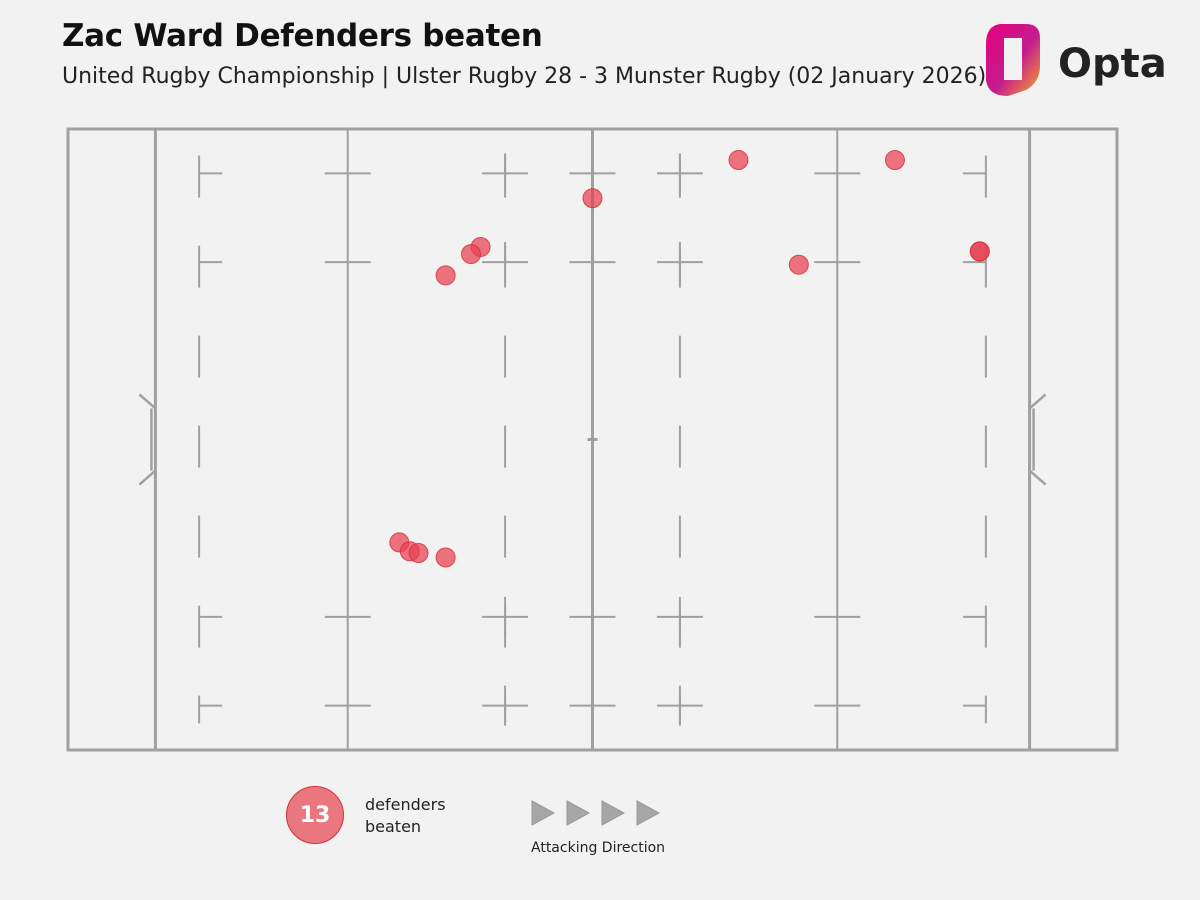  What do you see at coordinates (1037, 401) in the screenshot?
I see `goal-posts-right-upper` at bounding box center [1037, 401].